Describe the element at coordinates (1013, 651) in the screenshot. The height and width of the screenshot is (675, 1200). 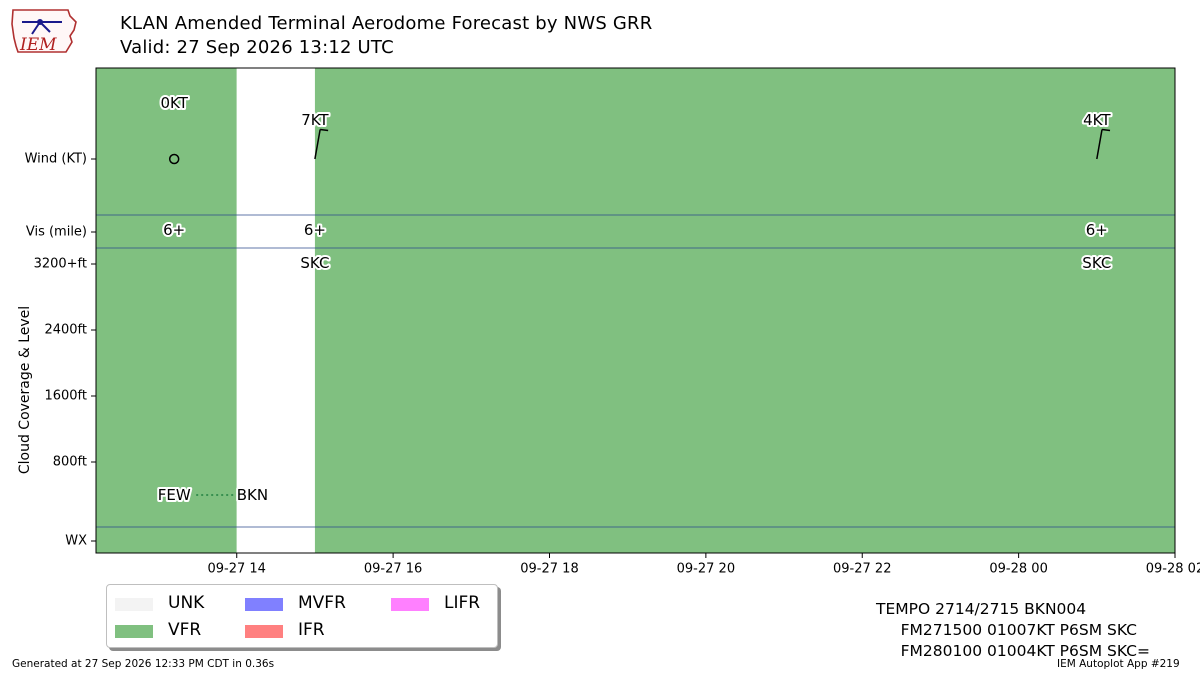
I see `taf-line: FM280100 01004KT P6SM SKC=` at that location.